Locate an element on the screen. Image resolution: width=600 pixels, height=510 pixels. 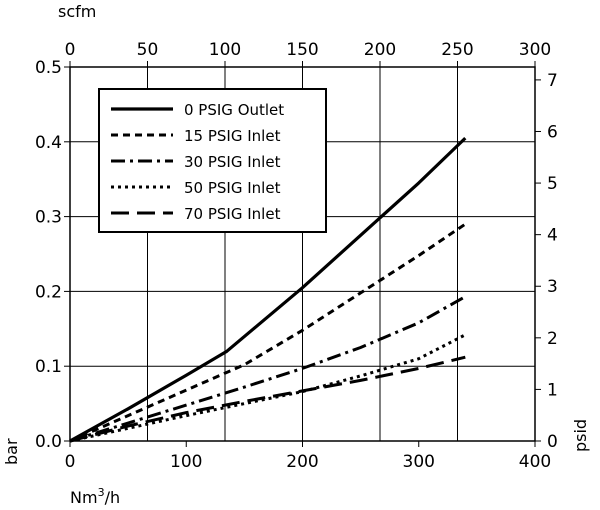
x2-tick-label: 100 is located at coordinates (225, 50).